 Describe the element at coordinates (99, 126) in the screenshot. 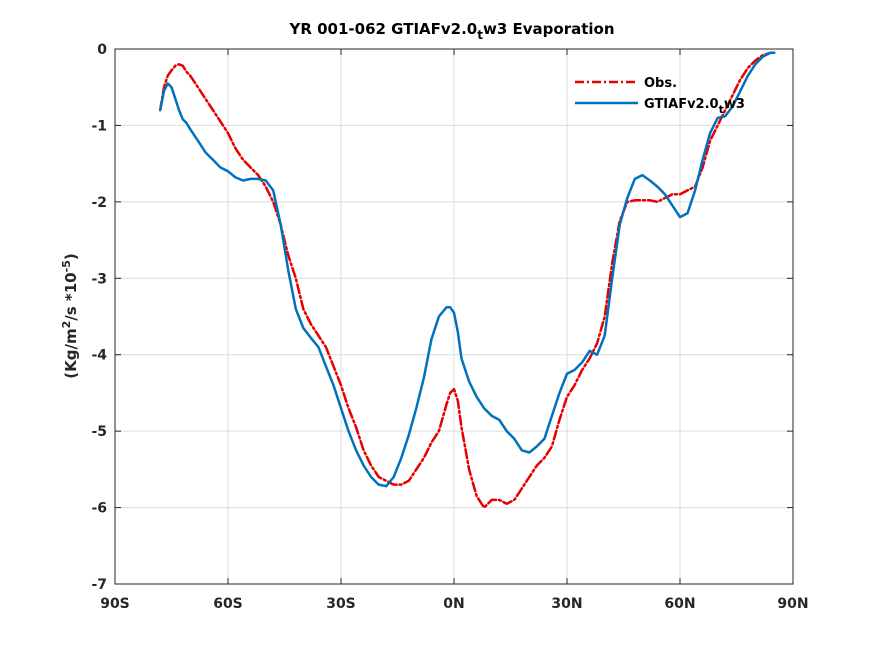

I see `y-tick-label: -1` at that location.